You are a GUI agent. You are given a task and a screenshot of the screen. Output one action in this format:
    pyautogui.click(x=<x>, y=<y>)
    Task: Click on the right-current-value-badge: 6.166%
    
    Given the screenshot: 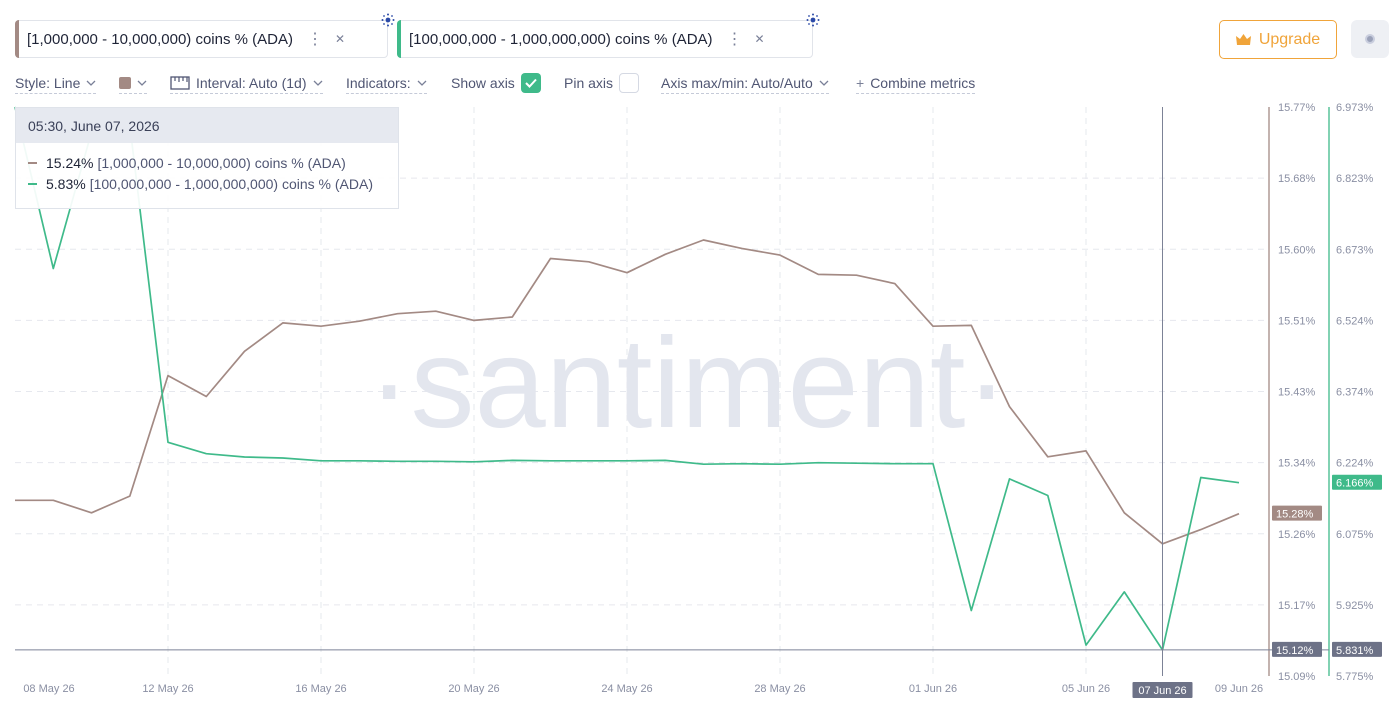 What is the action you would take?
    pyautogui.click(x=1355, y=484)
    